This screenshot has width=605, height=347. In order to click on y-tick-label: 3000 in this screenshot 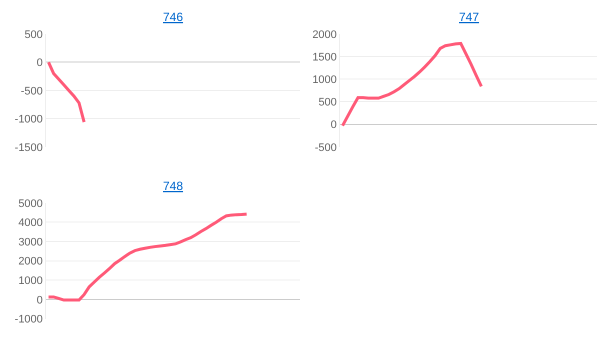, I will do `click(30, 242)`.